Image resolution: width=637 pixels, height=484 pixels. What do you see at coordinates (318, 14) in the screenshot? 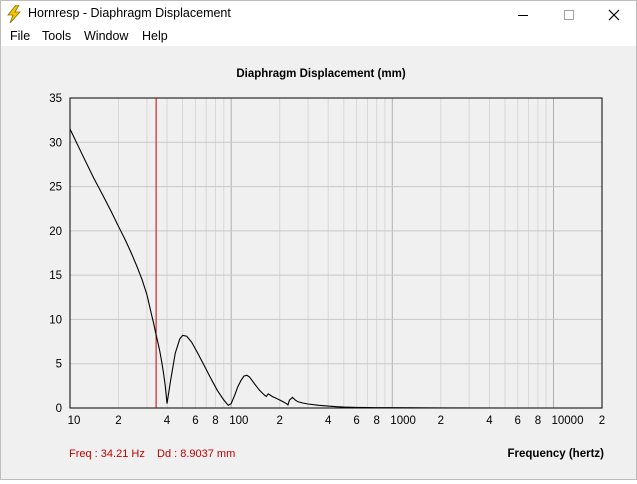
I see `title-bar: Hornresp - Diaphragm Displacement` at bounding box center [318, 14].